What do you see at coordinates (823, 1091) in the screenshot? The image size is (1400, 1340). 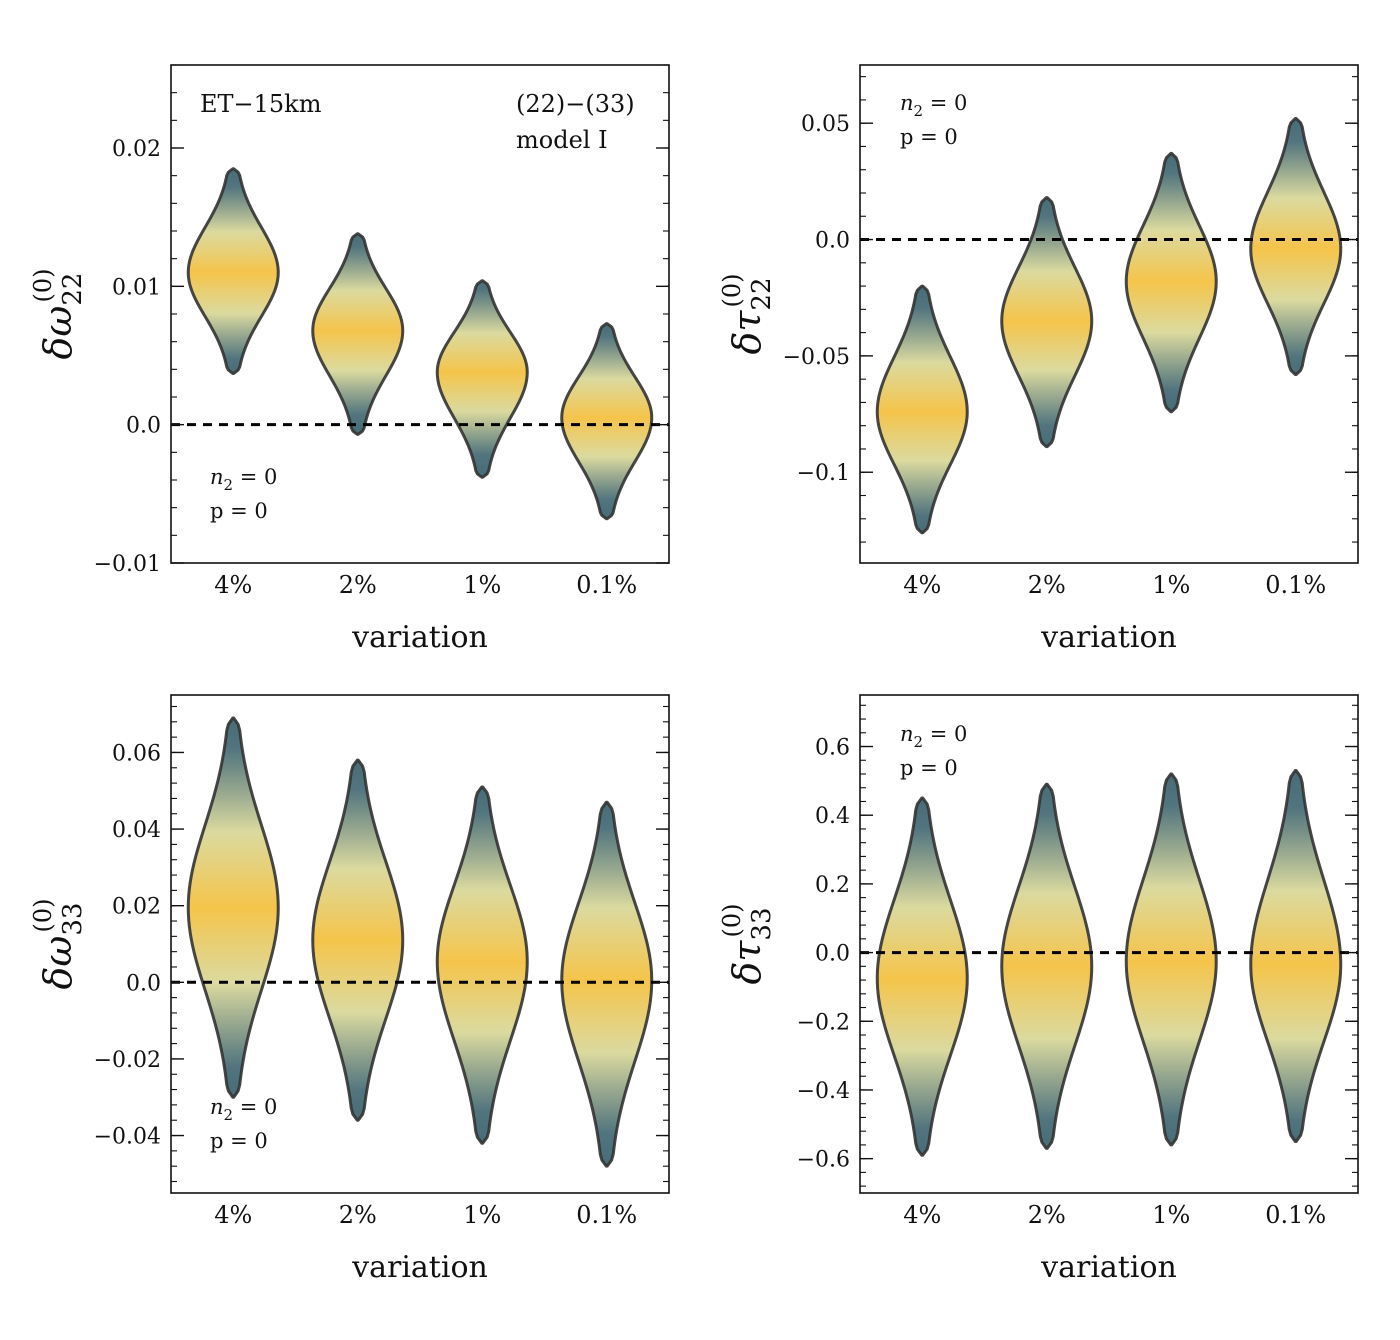 I see `y-tick-label: −0.4` at bounding box center [823, 1091].